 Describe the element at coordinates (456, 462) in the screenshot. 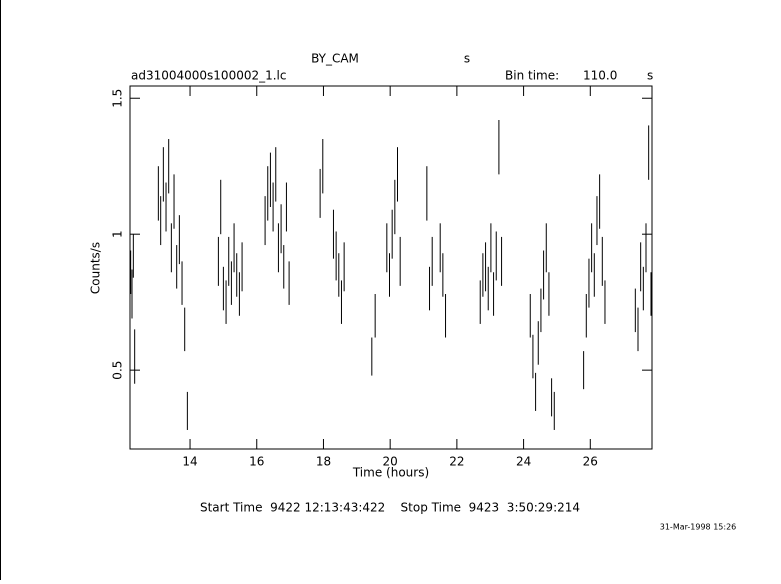

I see `x-tick-label: 22` at that location.